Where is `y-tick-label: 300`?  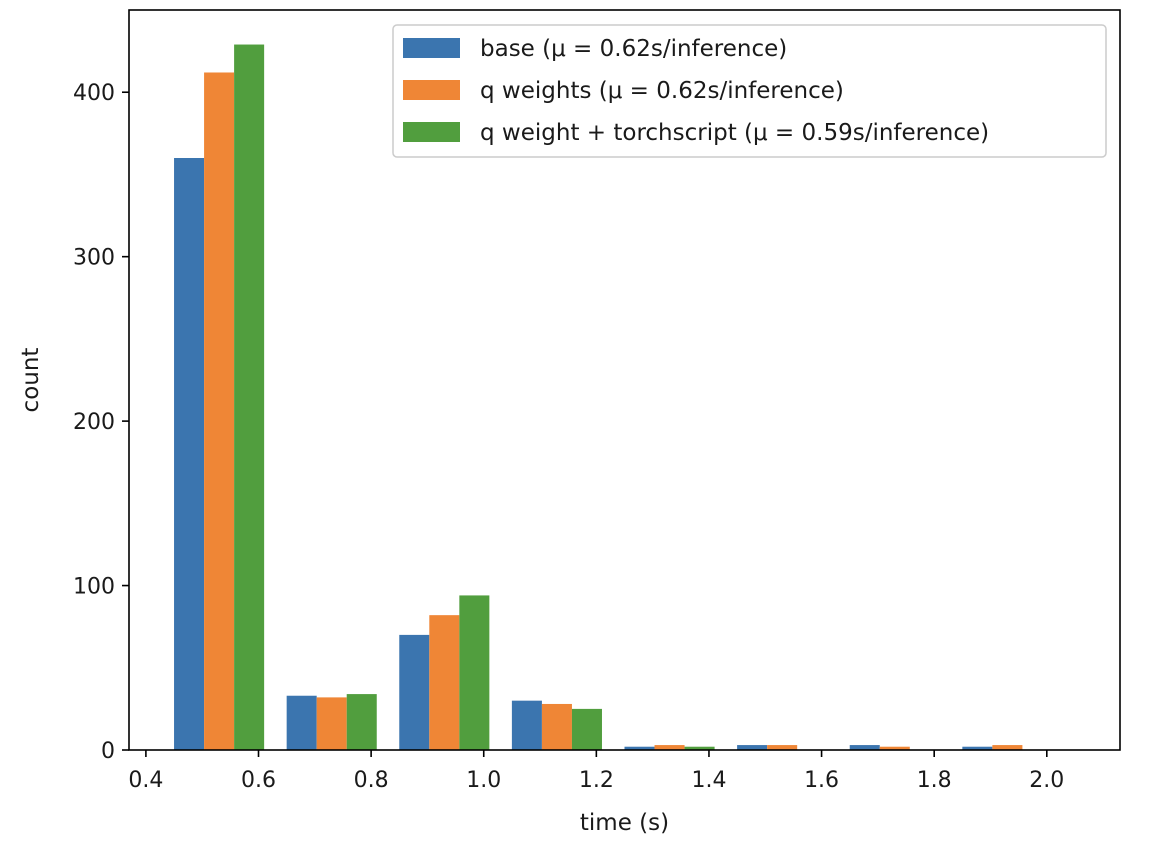
y-tick-label: 300 is located at coordinates (94, 258).